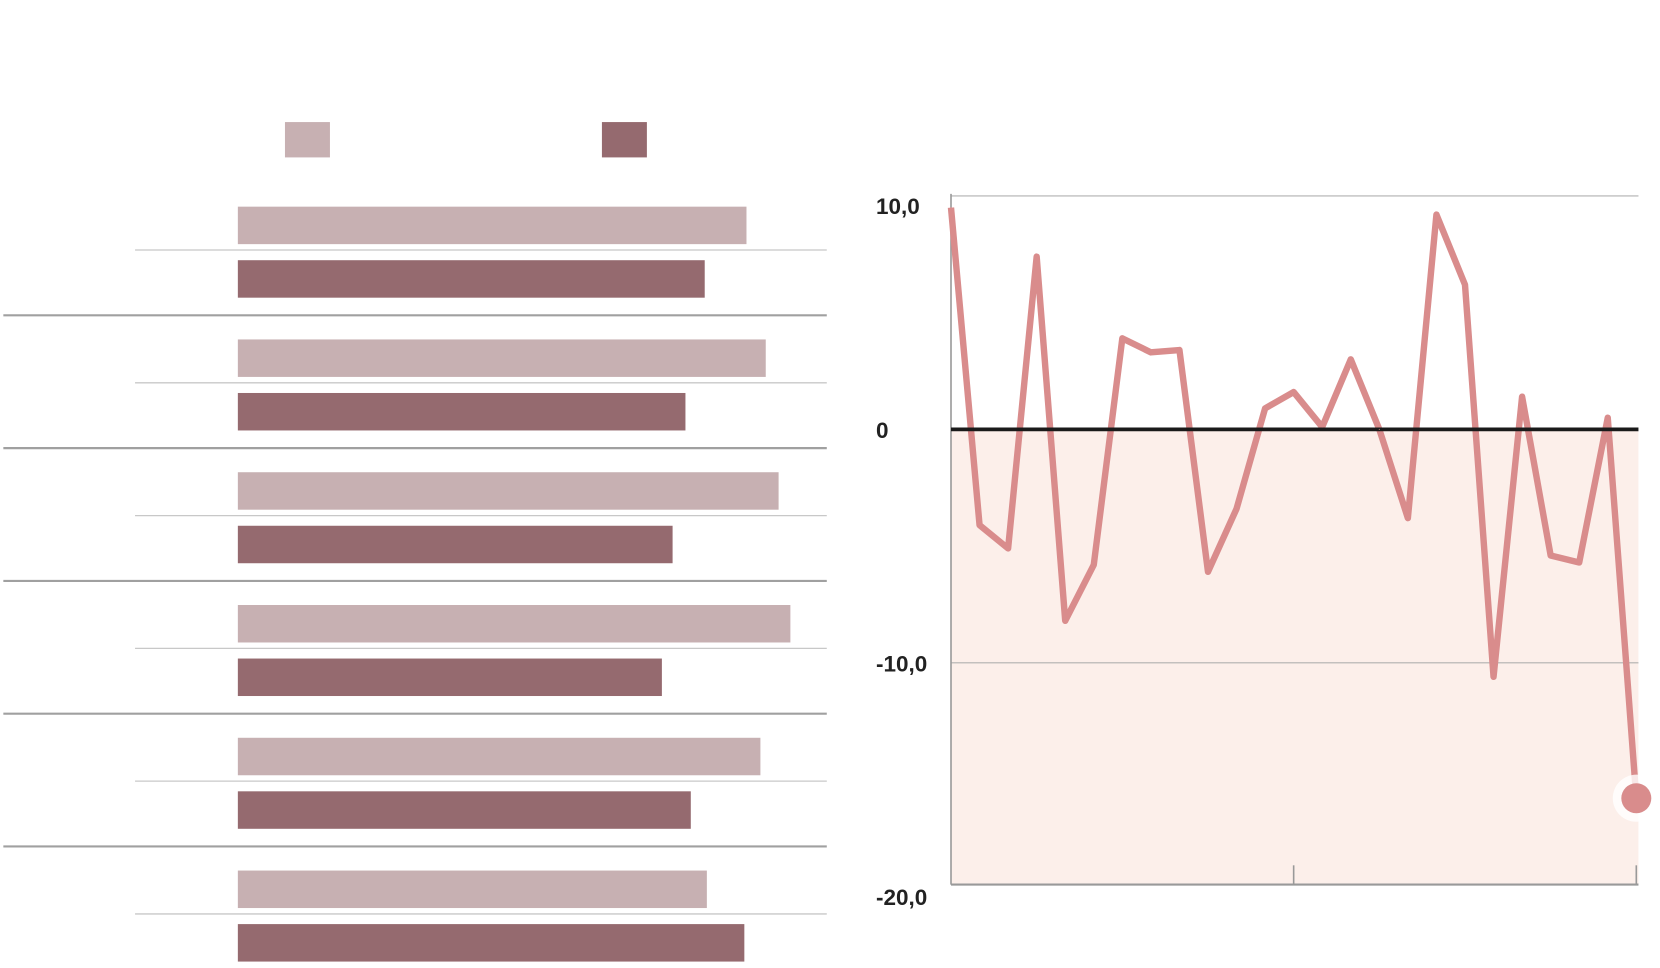  What do you see at coordinates (898, 206) in the screenshot?
I see `y-tick-label: 10,0` at bounding box center [898, 206].